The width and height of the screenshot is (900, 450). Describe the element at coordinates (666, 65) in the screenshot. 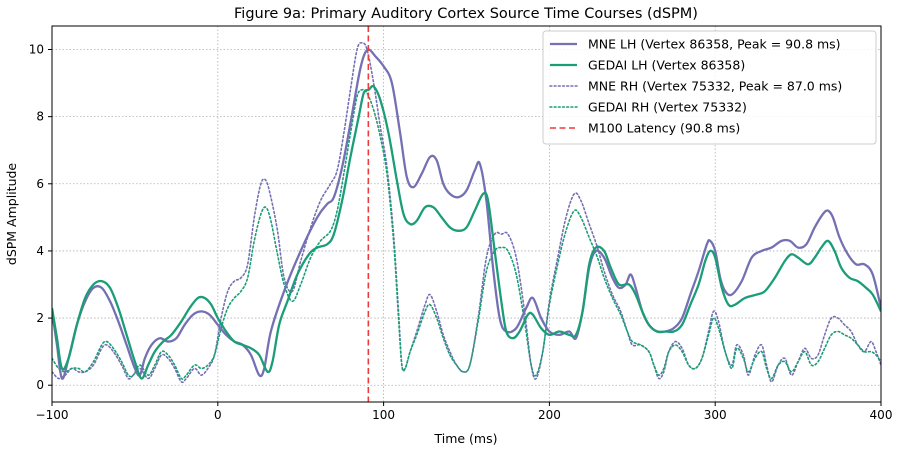

I see `legend-label: GEDAI LH (Vertex 86358)` at that location.